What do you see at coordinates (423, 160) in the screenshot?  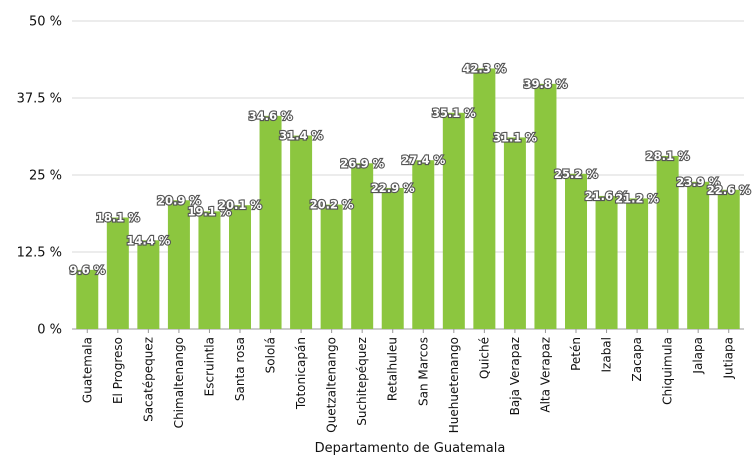 I see `data-label: 27.4 %` at bounding box center [423, 160].